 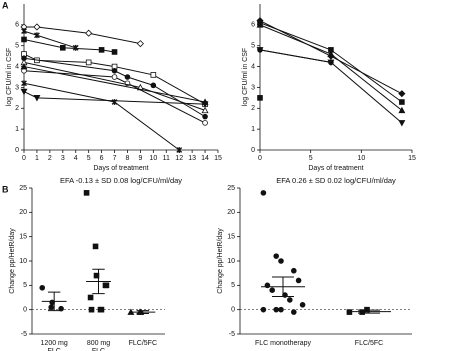 What do you see at coordinates (121, 180) in the screenshot?
I see `caption: EFA -0.13 ± SD 0.08 log/CFU/ml/day` at bounding box center [121, 180].